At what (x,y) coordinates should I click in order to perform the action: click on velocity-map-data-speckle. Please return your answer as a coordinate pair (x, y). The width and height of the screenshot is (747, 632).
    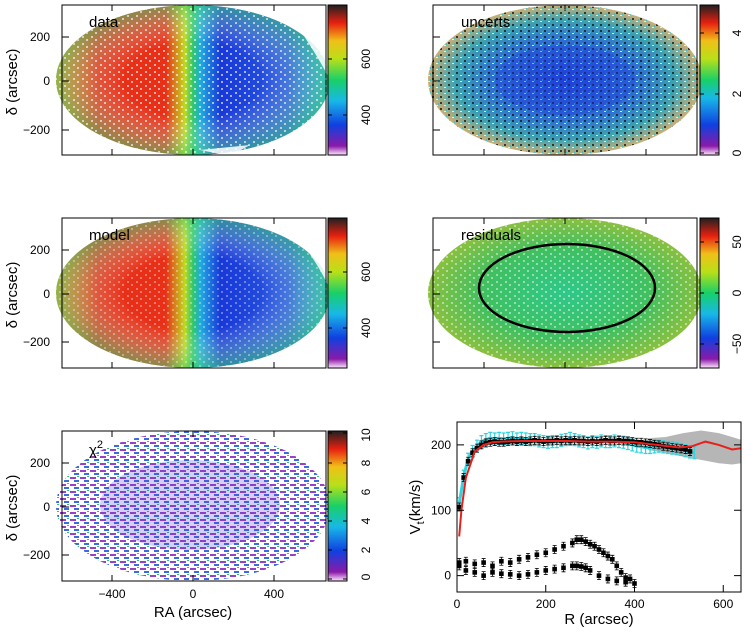
    Looking at the image, I should click on (193, 80).